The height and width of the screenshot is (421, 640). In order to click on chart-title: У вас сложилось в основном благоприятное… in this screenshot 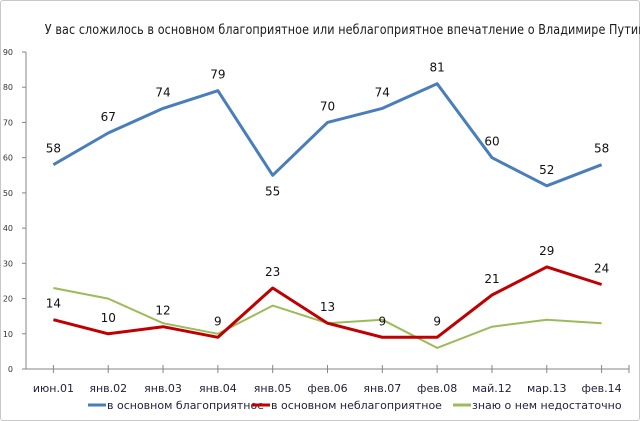, I will do `click(342, 30)`.